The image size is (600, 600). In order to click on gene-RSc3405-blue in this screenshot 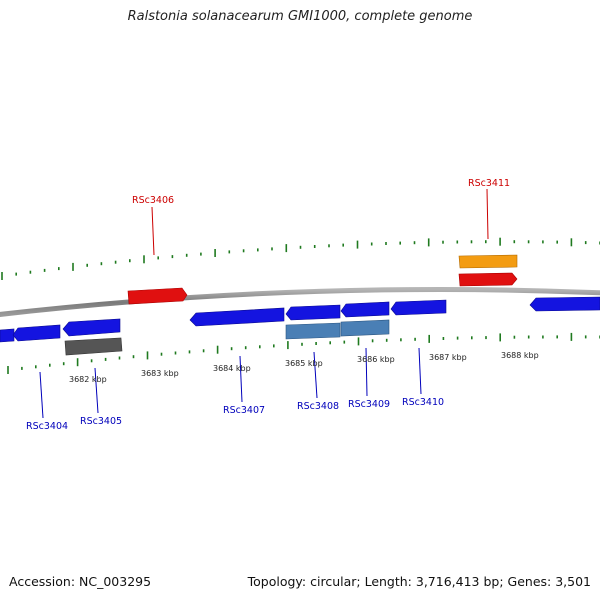, I will do `click(91, 327)`.